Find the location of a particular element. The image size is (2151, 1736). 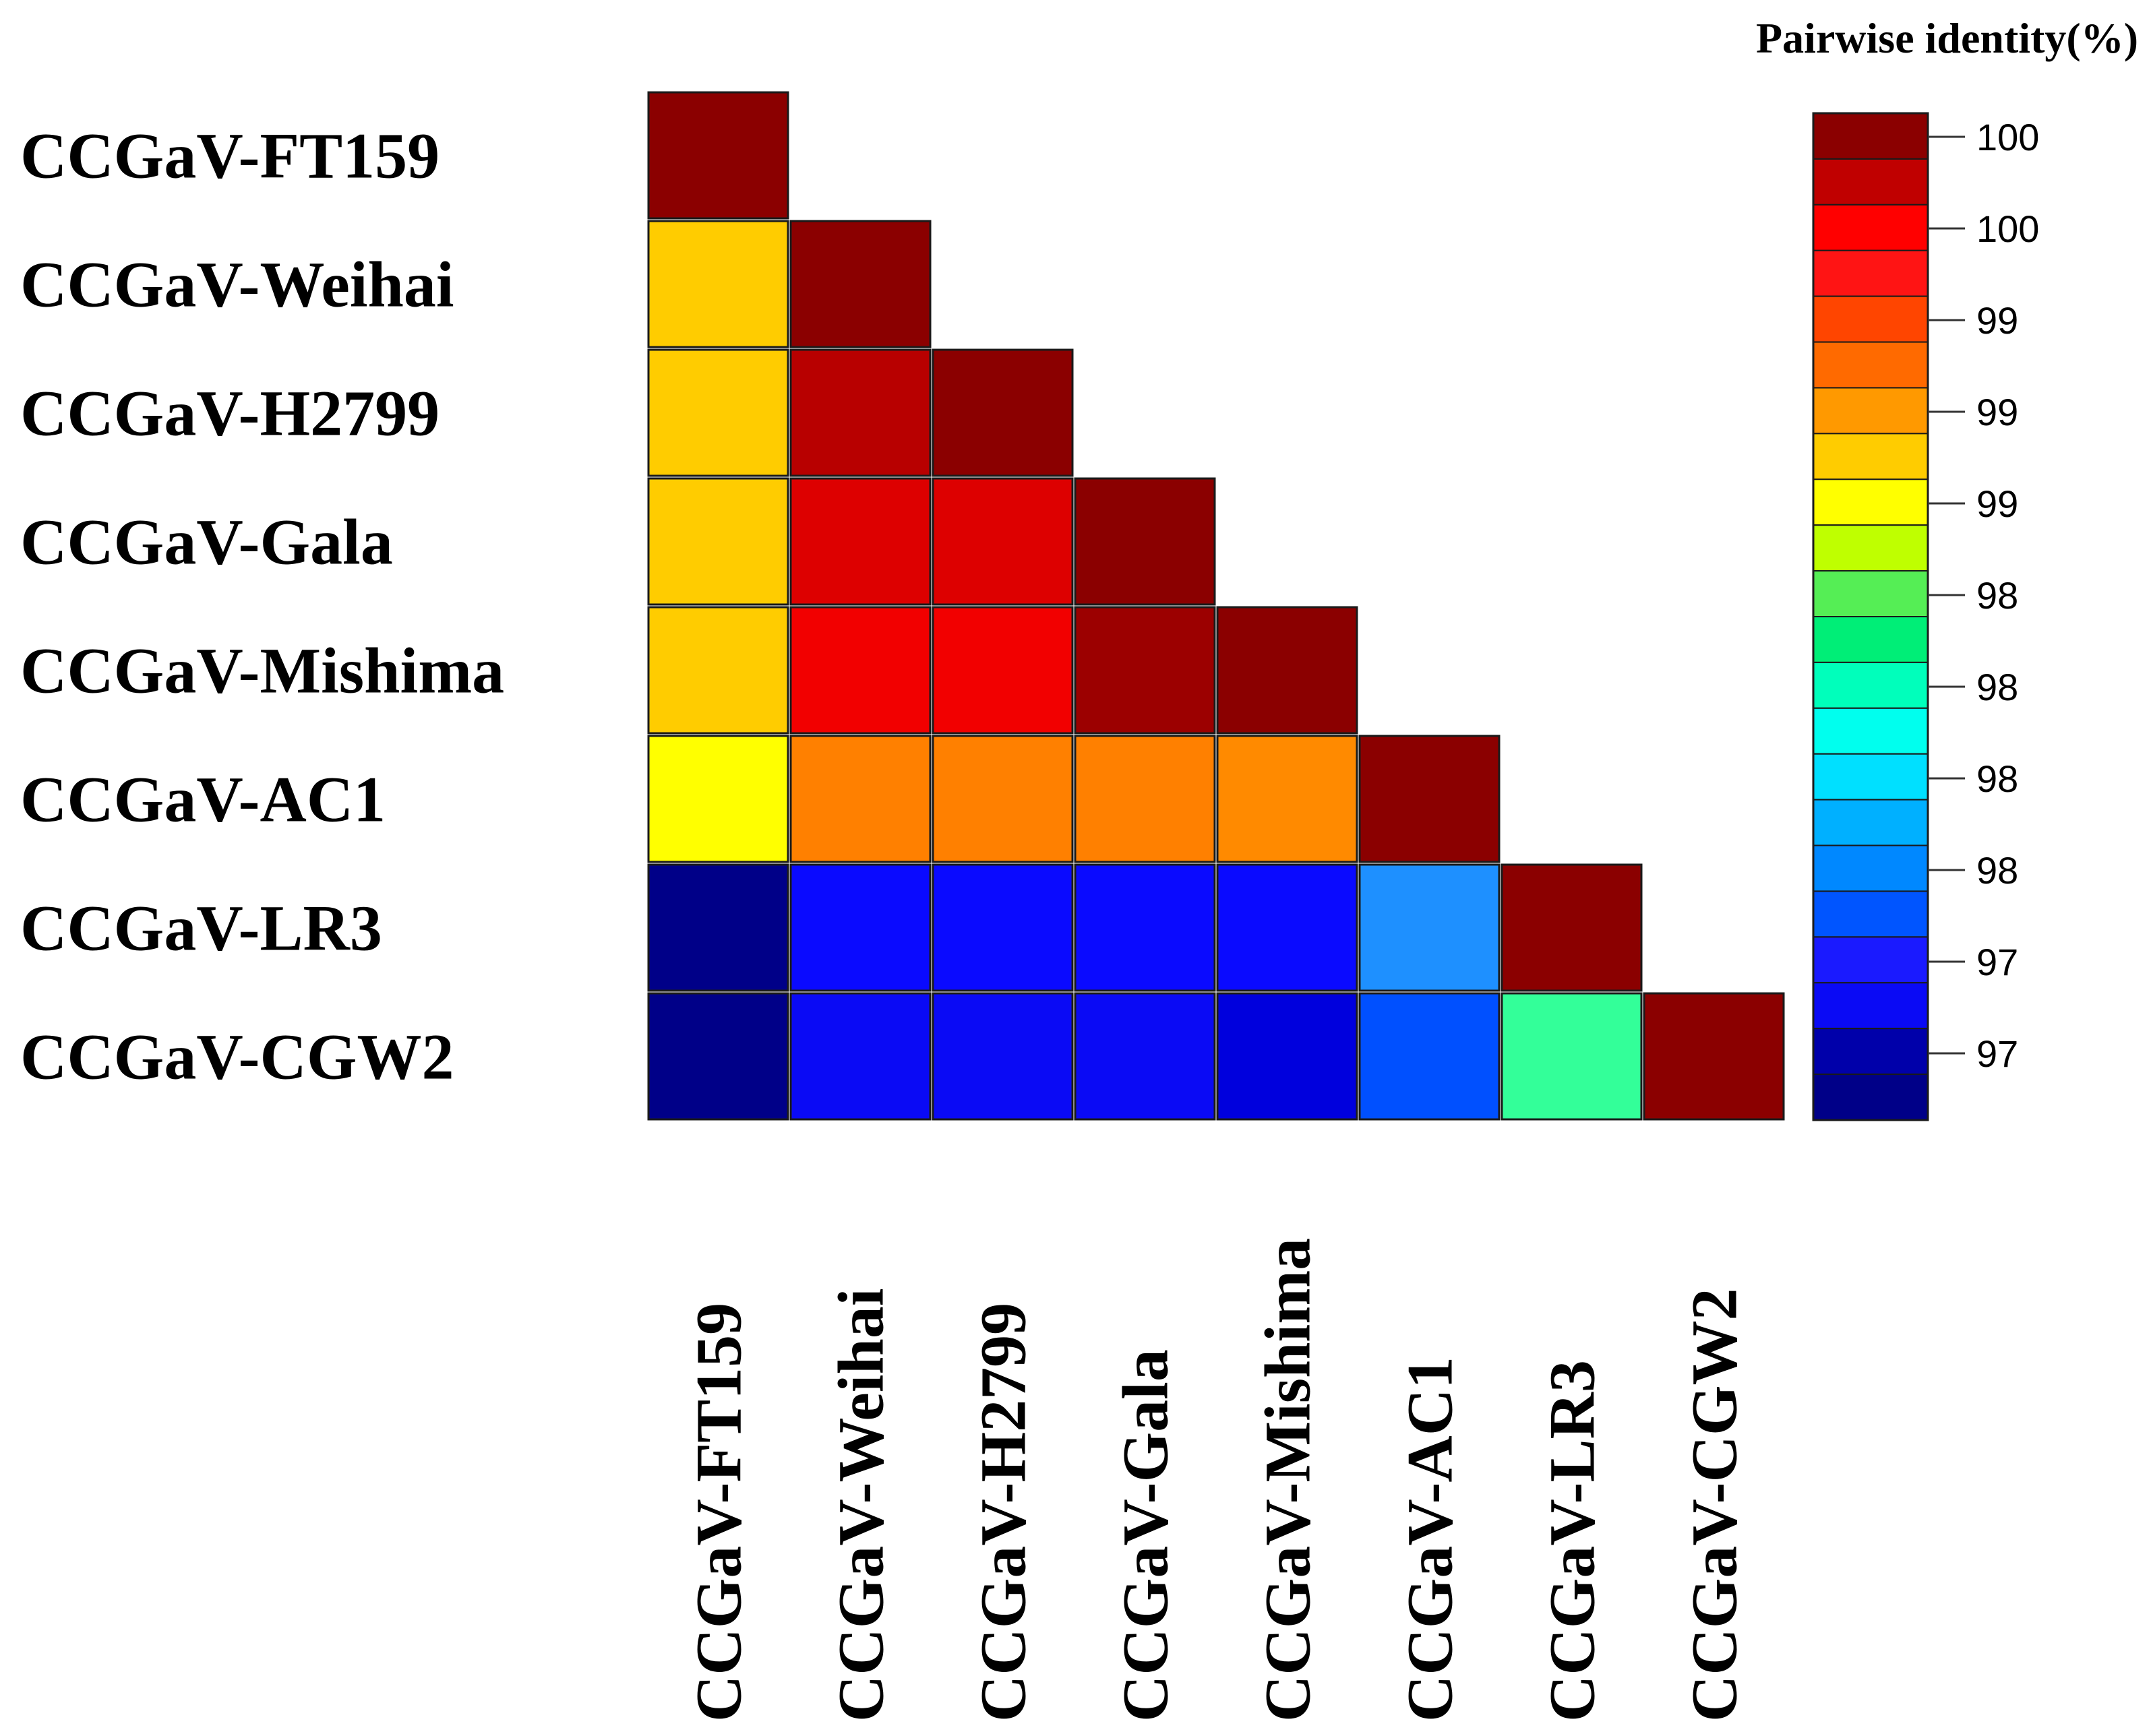

heatmap-cell: CCGaV-LR3 / CCGaV-AC1: 97.9 is located at coordinates (1430, 927).